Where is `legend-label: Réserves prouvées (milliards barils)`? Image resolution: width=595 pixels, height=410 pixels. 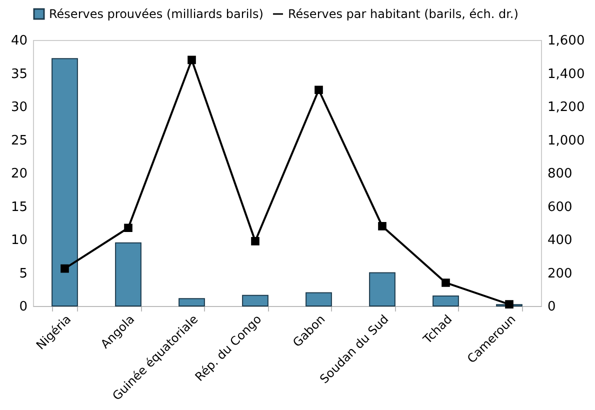 legend-label: Réserves prouvées (milliards barils) is located at coordinates (156, 14).